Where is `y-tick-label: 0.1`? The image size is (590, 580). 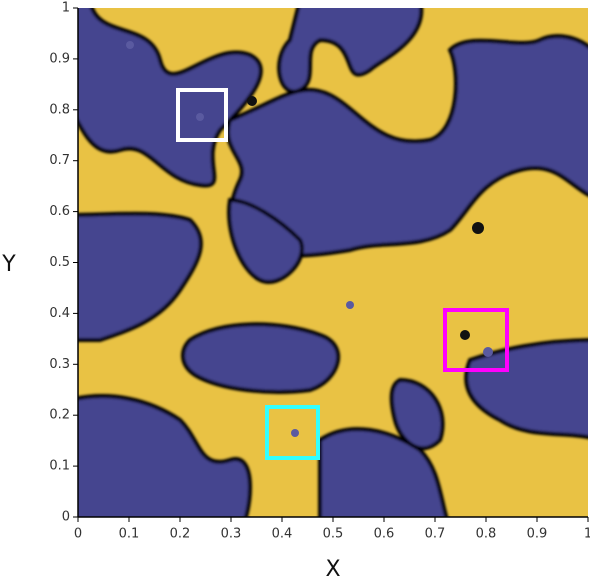
y-tick-label: 0.1 is located at coordinates (59, 466).